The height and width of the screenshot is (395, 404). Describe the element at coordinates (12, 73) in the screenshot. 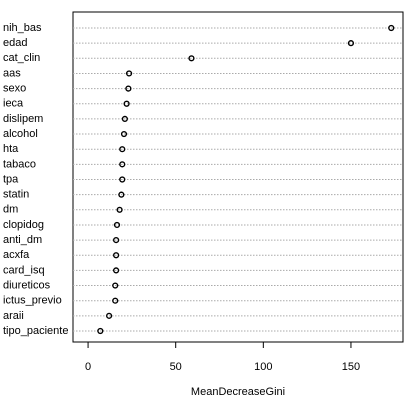

I see `y-tick-label: aas` at that location.